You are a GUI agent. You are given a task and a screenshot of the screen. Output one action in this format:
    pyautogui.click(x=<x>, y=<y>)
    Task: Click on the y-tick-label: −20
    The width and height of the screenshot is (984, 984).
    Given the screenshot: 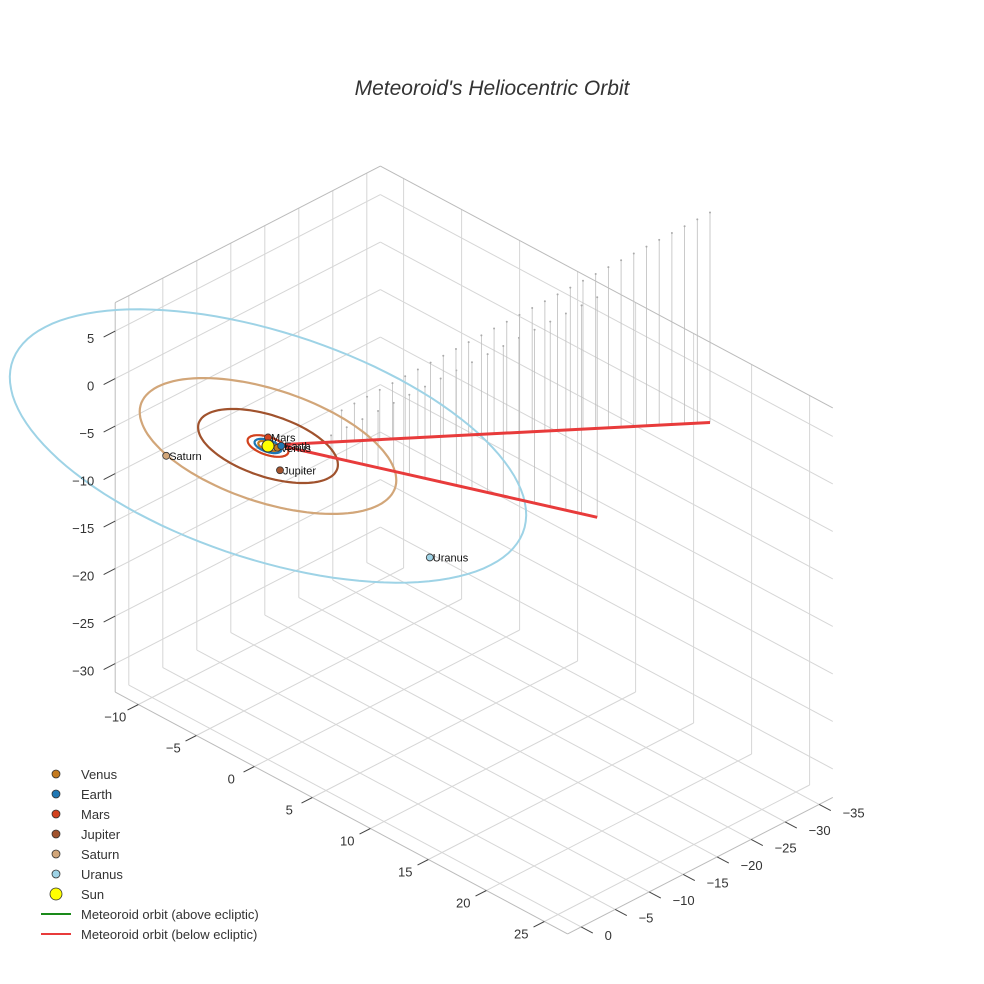 What is the action you would take?
    pyautogui.click(x=752, y=865)
    